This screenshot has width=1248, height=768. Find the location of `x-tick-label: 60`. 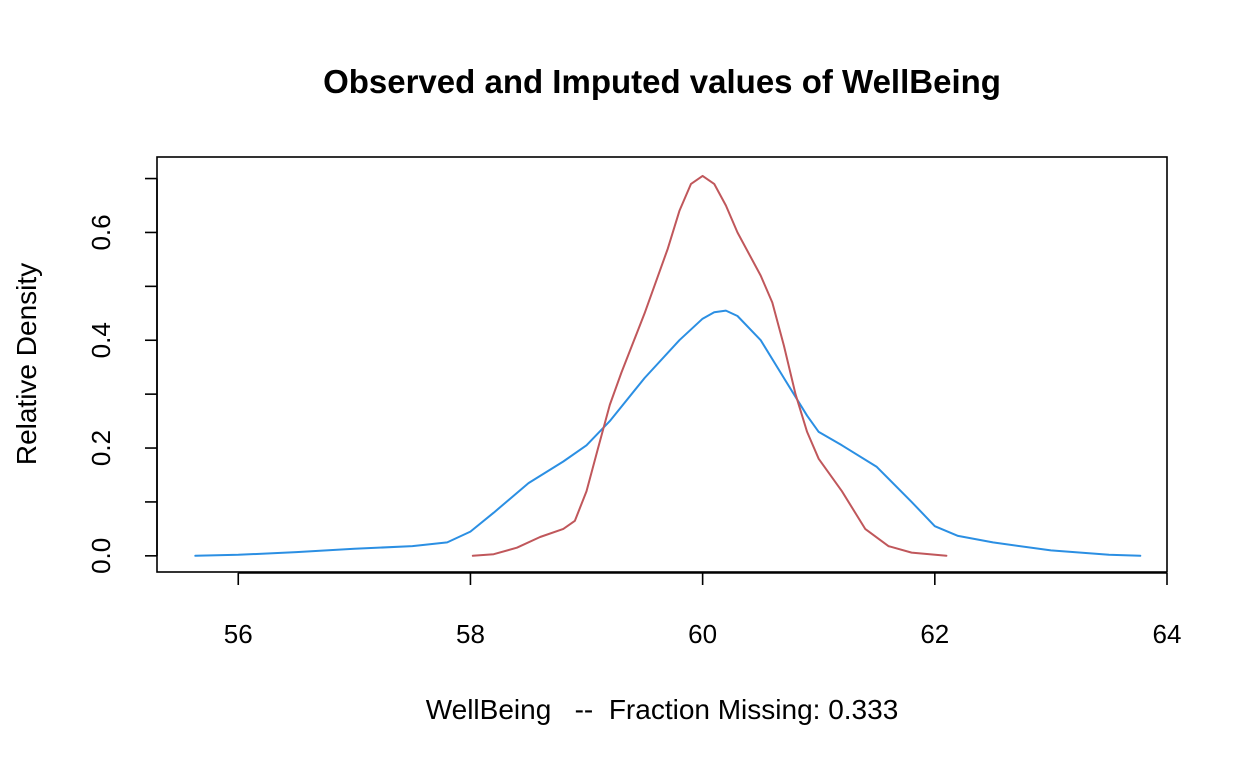

x-tick-label: 60 is located at coordinates (702, 634).